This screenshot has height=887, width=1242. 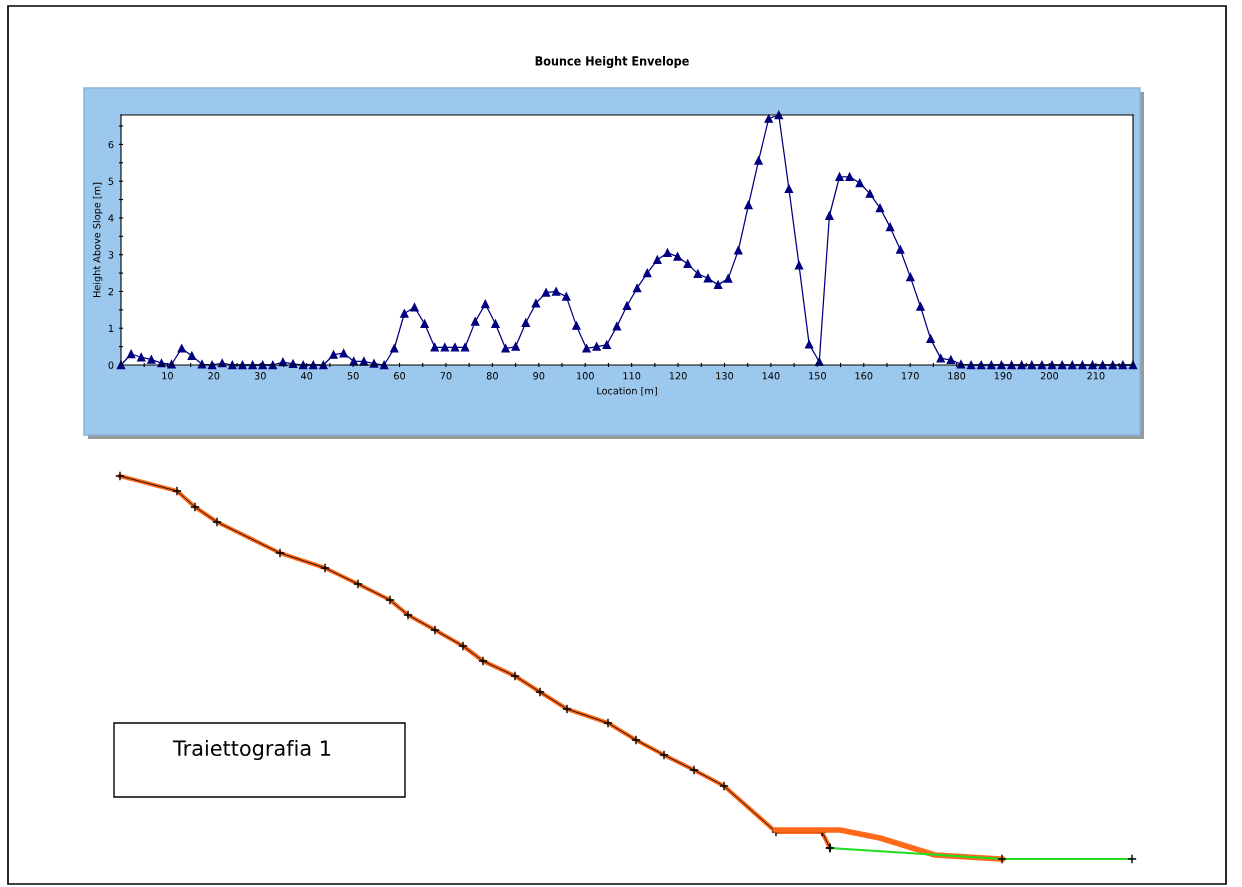 I want to click on y-axis-title: Height Above Slope [m], so click(x=97, y=240).